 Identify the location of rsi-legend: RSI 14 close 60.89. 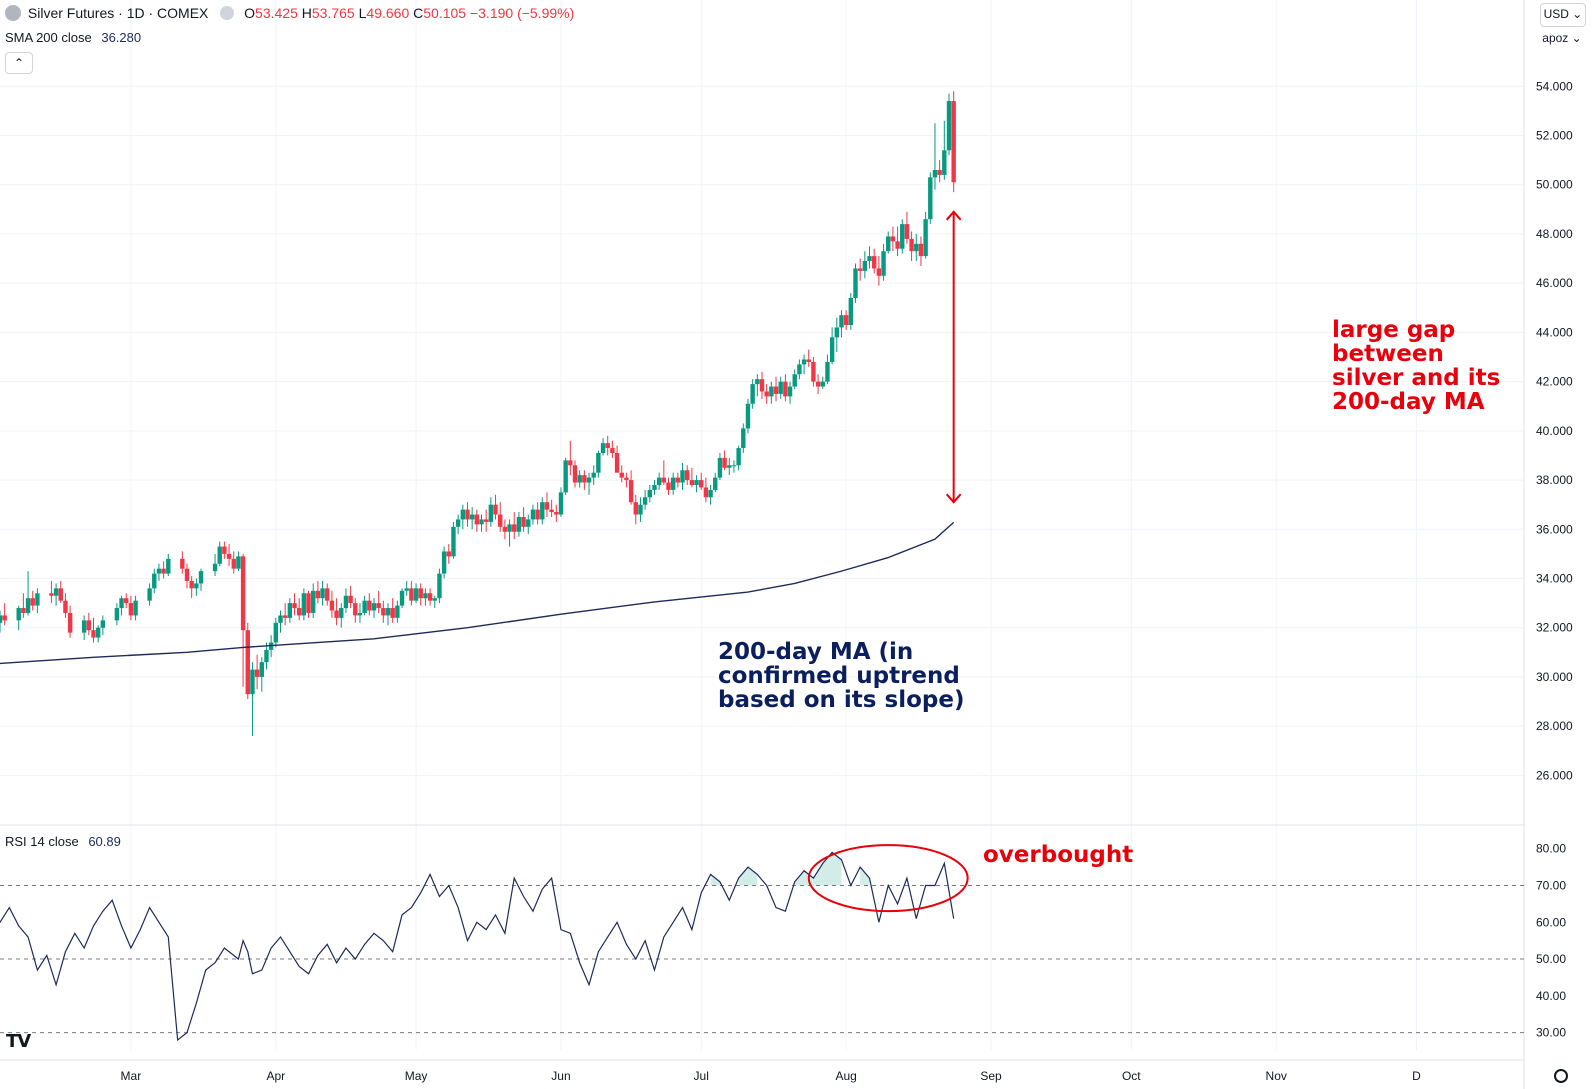
(63, 841).